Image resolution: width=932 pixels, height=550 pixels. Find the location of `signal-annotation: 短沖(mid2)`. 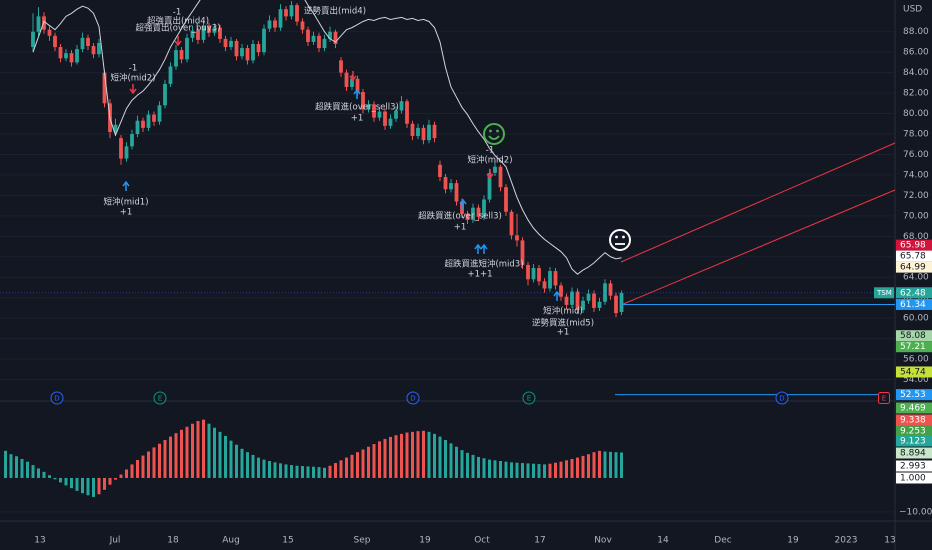

signal-annotation: 短沖(mid2) is located at coordinates (132, 78).